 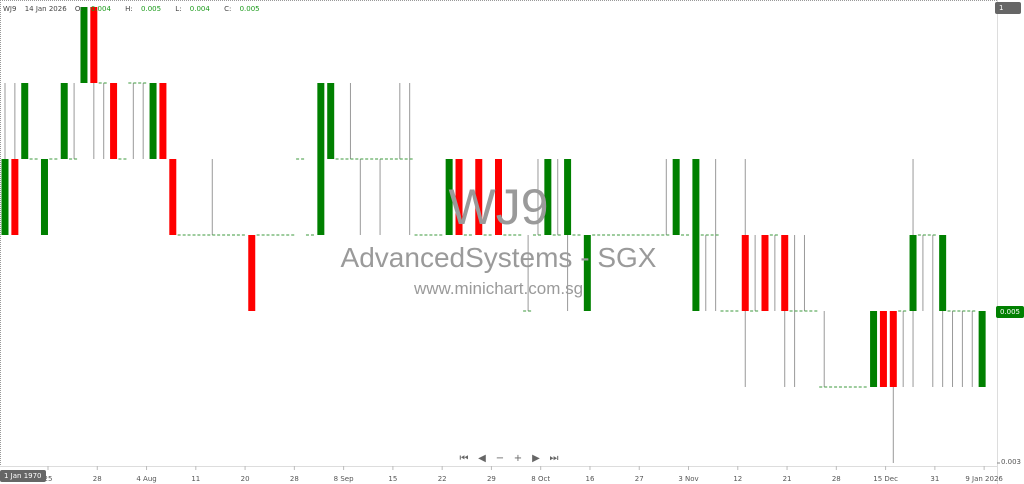 What do you see at coordinates (249, 9) in the screenshot?
I see `close-value: 0.005` at bounding box center [249, 9].